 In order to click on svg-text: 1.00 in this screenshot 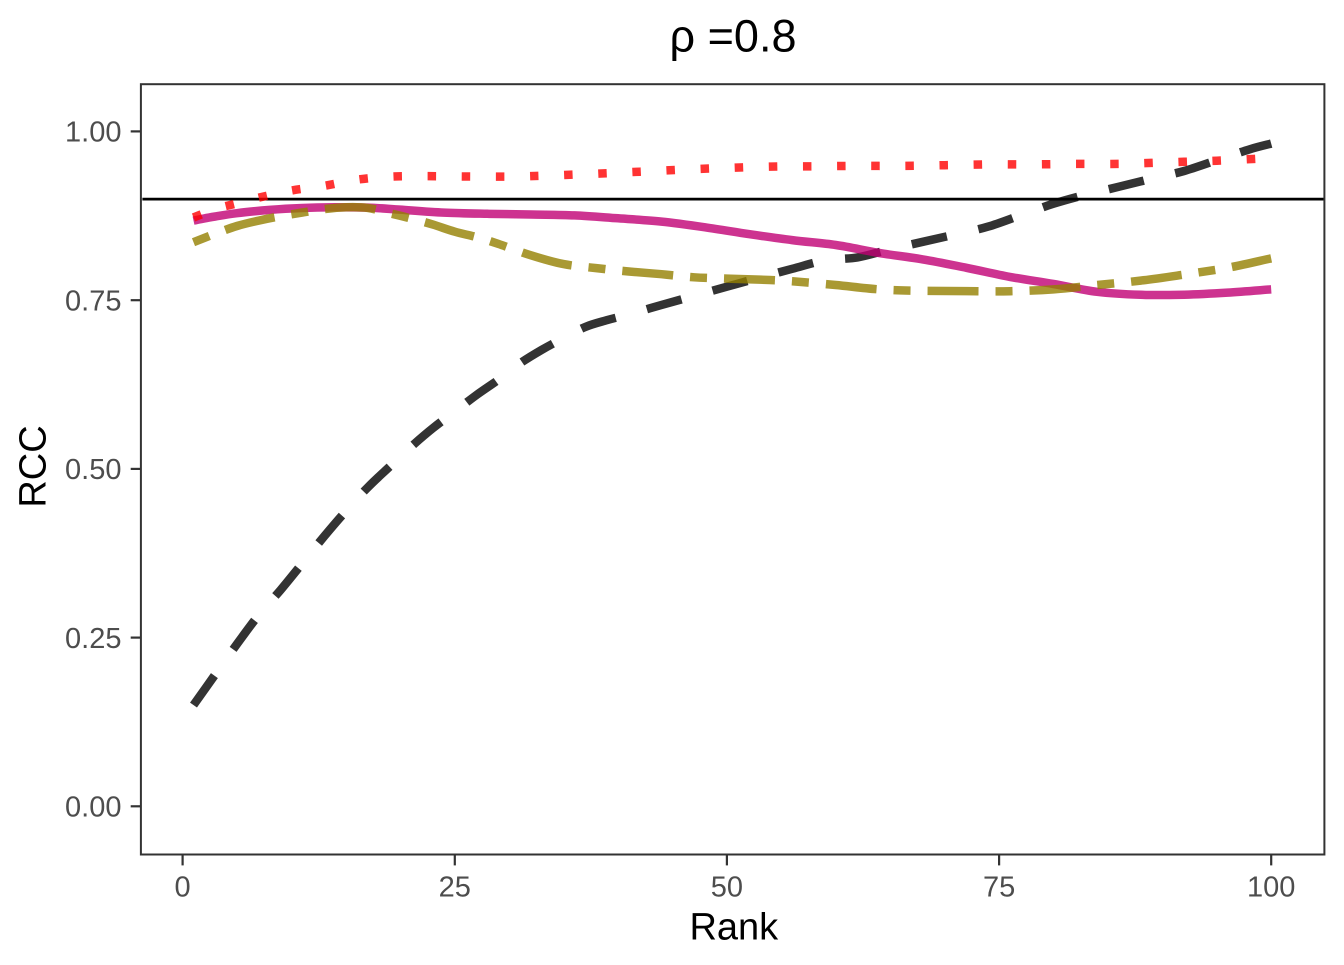, I will do `click(93, 133)`.